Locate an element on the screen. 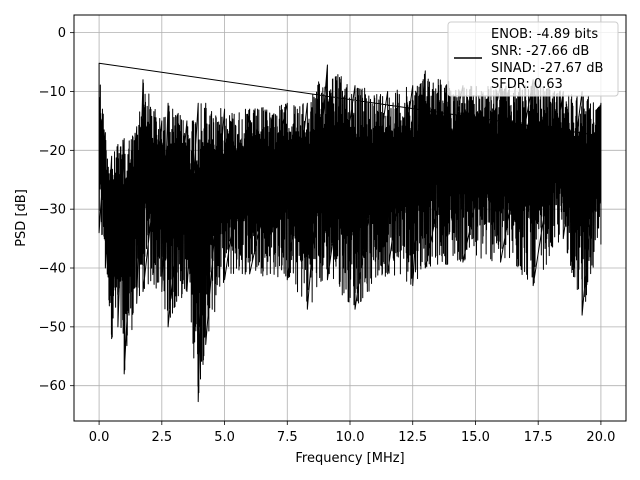 The height and width of the screenshot is (480, 640). x-tick-label: 17.5 is located at coordinates (538, 437).